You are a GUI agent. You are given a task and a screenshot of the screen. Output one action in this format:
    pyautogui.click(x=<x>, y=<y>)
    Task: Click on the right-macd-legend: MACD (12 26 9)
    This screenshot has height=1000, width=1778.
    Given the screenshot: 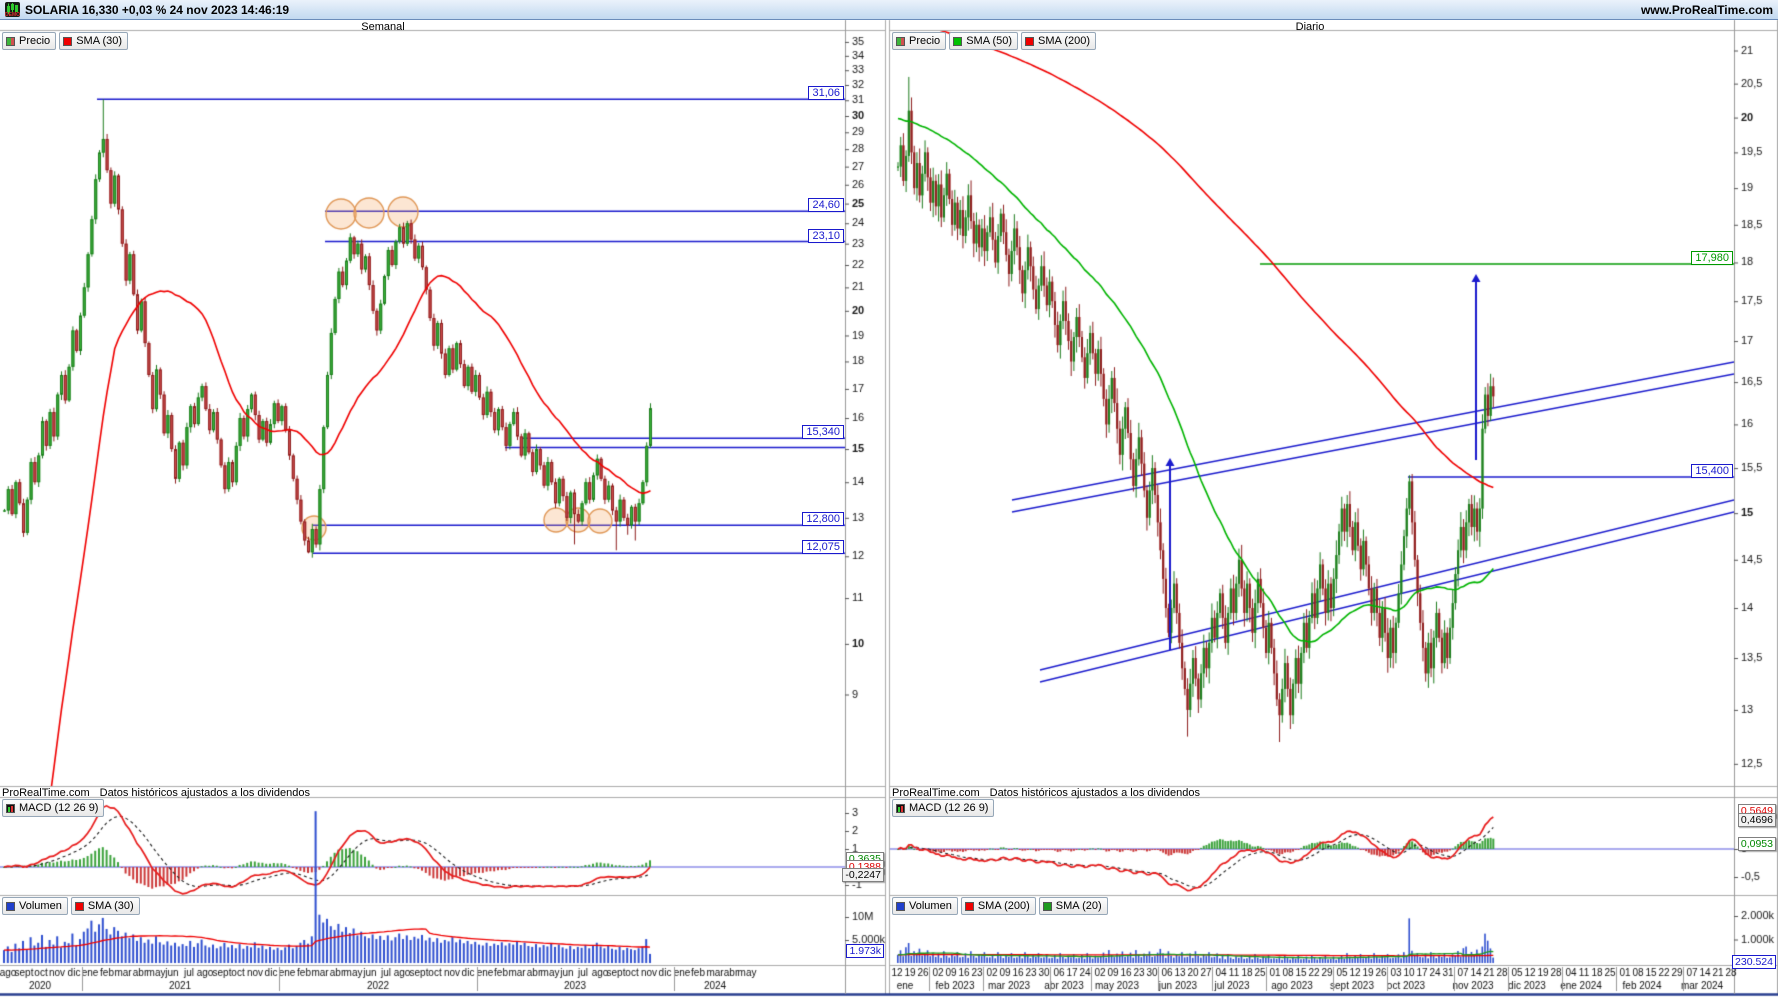 What is the action you would take?
    pyautogui.click(x=943, y=808)
    